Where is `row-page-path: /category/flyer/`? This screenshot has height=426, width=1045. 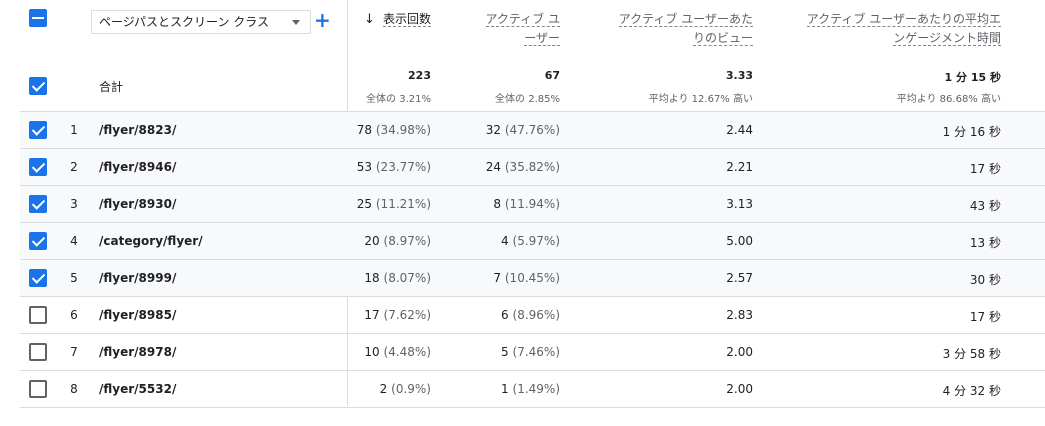 row-page-path: /category/flyer/ is located at coordinates (151, 241).